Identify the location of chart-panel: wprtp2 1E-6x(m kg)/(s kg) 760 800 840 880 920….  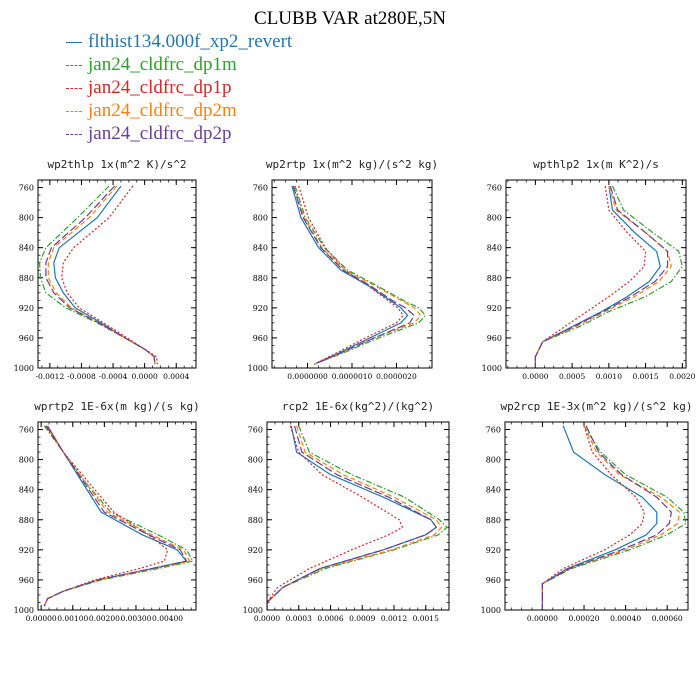
(107, 511).